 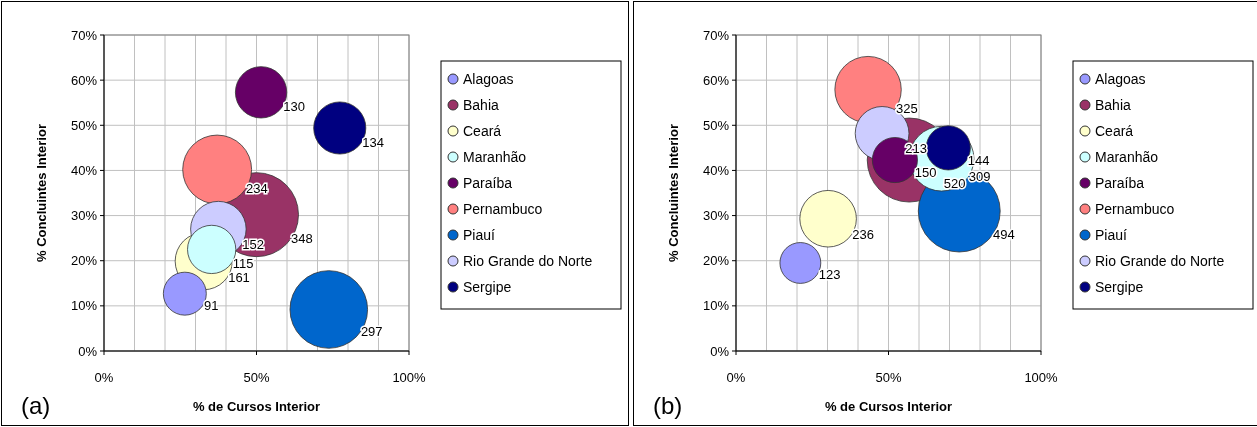 What do you see at coordinates (925, 173) in the screenshot?
I see `data-label: 150` at bounding box center [925, 173].